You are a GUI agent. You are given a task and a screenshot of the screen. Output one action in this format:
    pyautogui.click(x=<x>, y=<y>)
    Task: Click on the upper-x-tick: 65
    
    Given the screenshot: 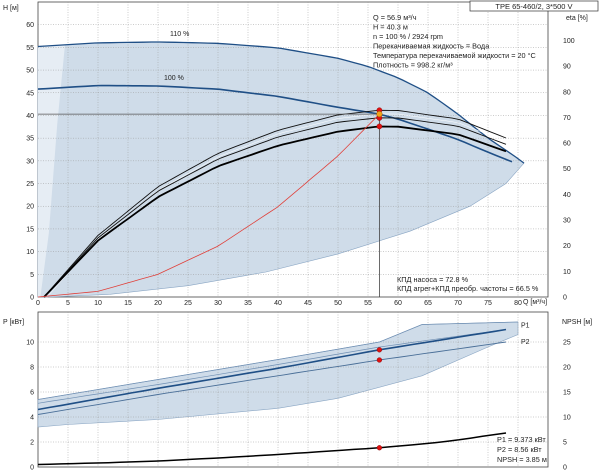 What is the action you would take?
    pyautogui.click(x=428, y=303)
    